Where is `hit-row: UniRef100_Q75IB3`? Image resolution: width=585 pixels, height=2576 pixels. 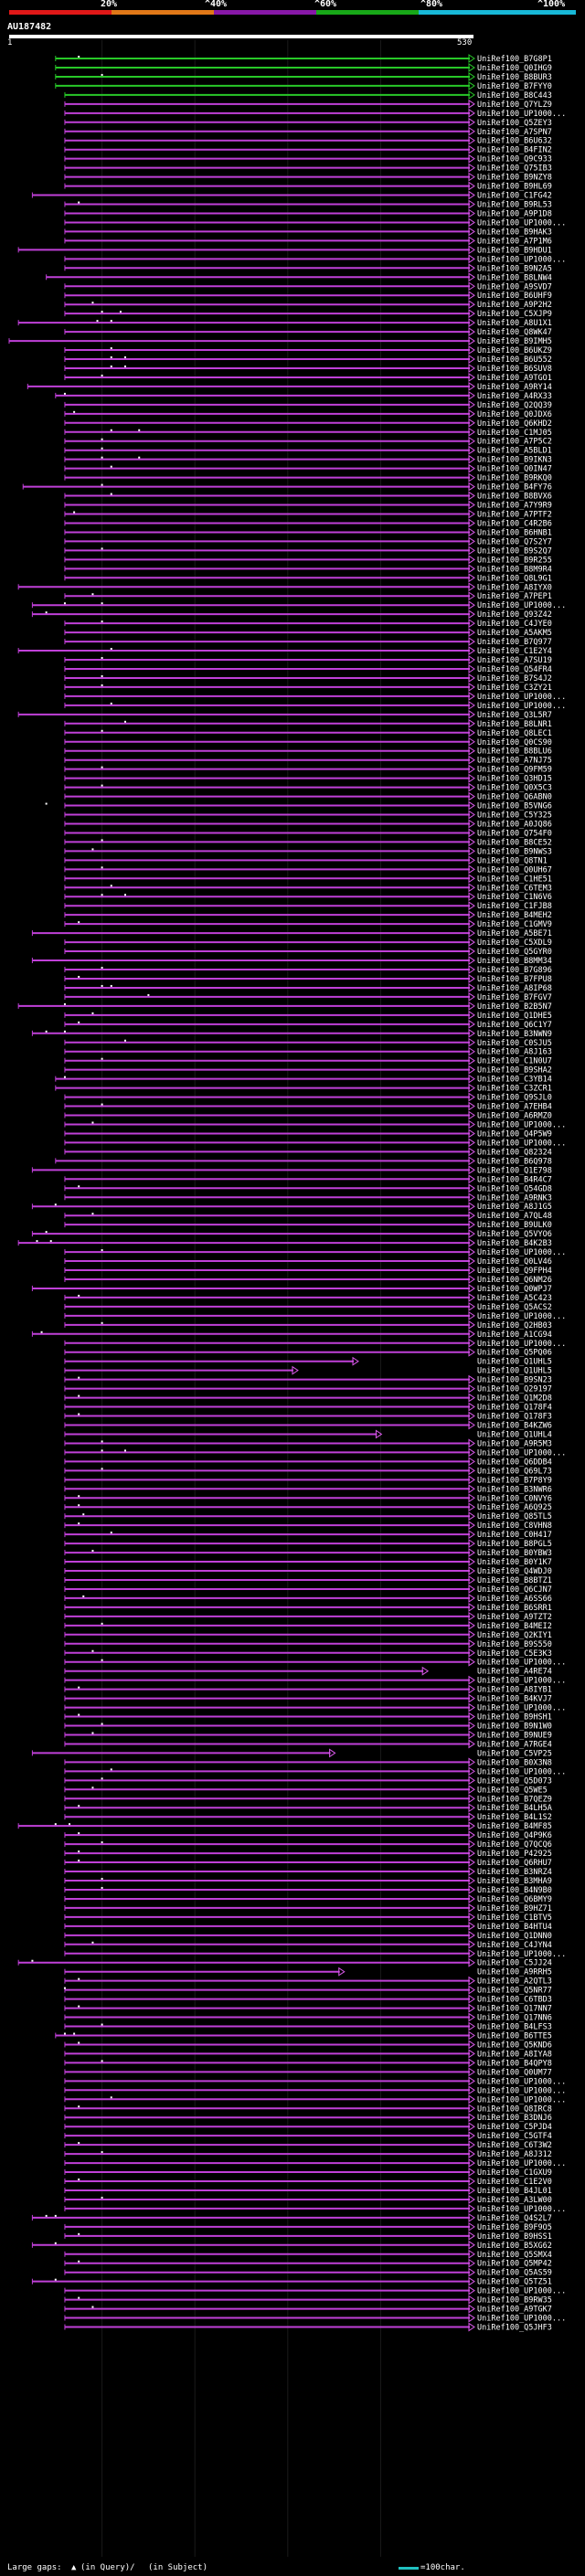
hit-row: UniRef100_Q75IB3 is located at coordinates (308, 168).